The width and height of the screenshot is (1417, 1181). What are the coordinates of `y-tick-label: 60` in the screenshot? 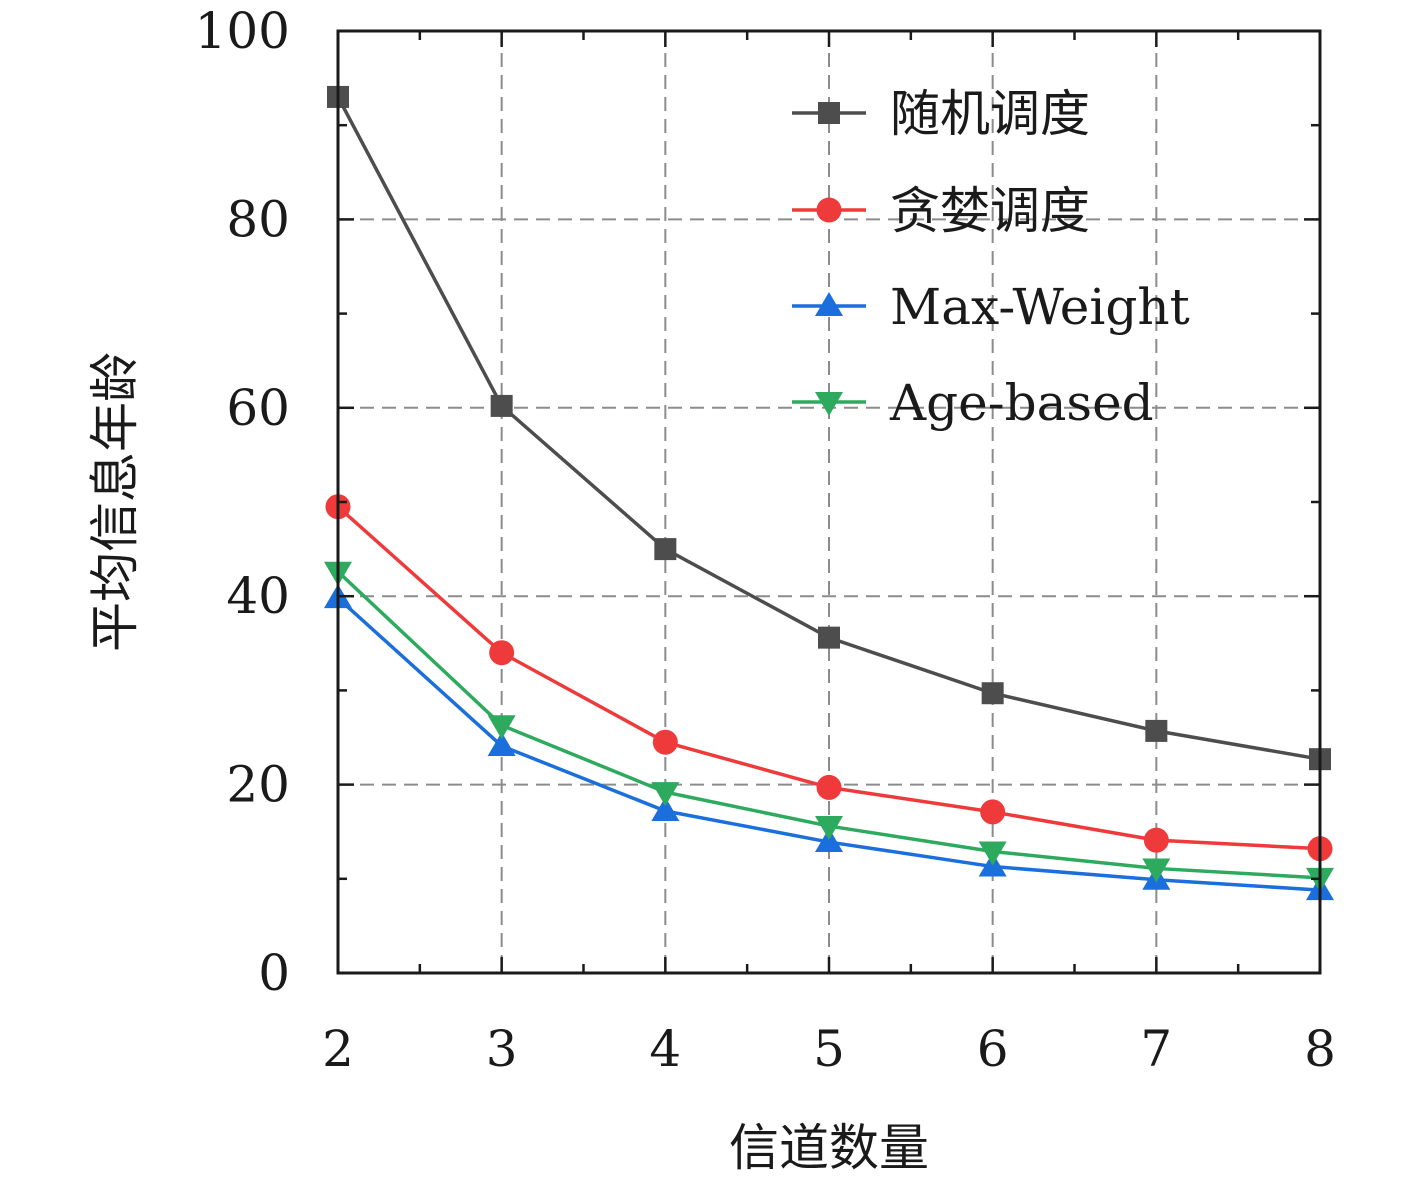 It's located at (258, 408).